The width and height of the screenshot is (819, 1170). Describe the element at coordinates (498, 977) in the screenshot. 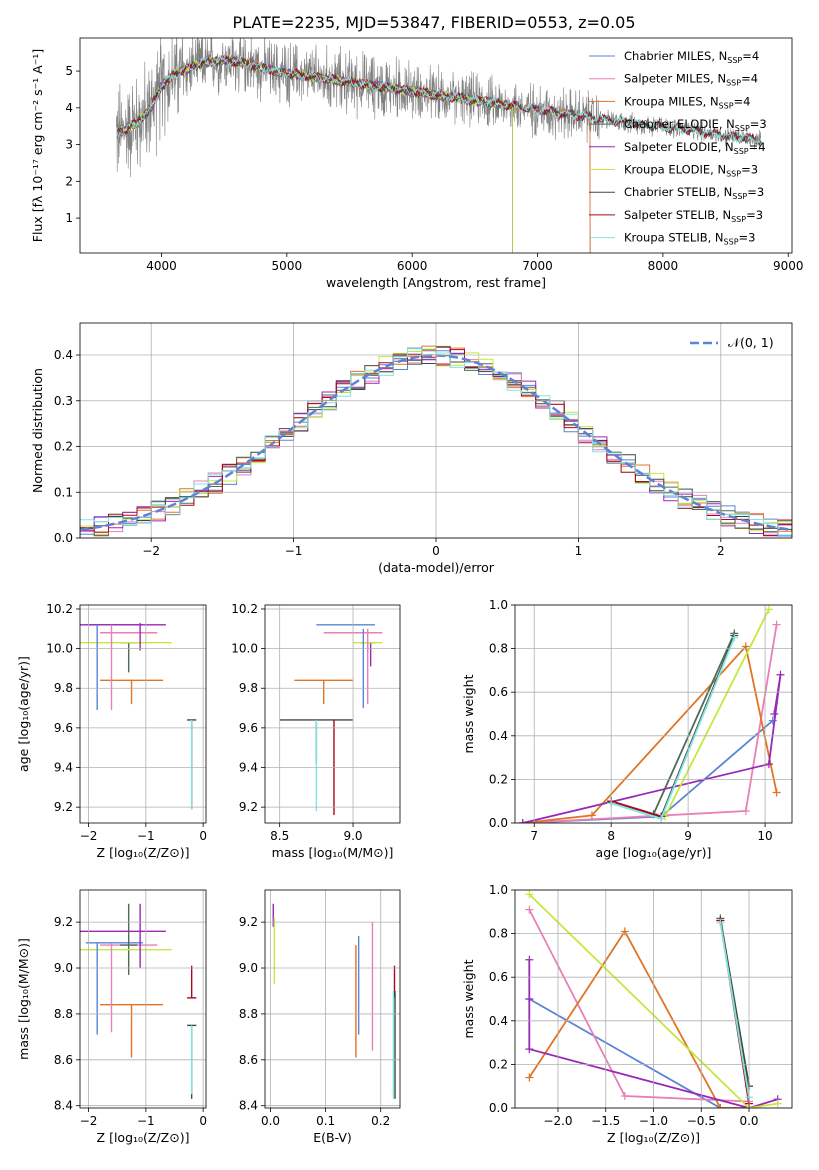

I see `y-tick-label: 0.6` at that location.